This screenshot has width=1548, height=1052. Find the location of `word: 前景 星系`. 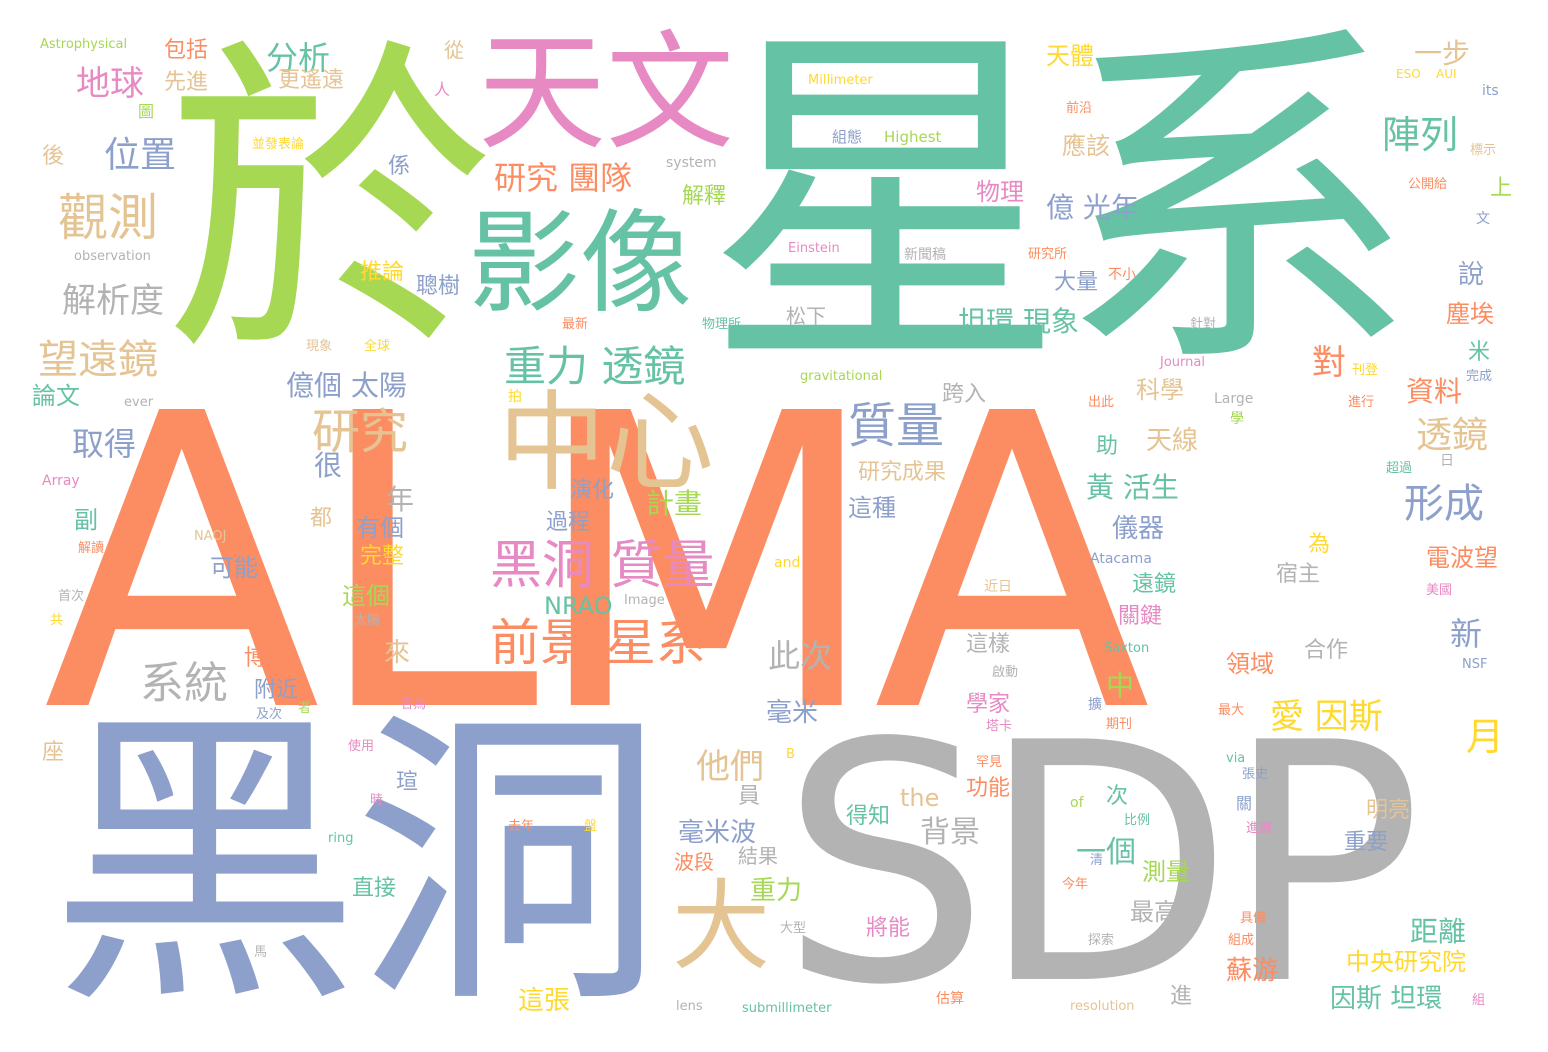

word: 前景 星系 is located at coordinates (598, 643).